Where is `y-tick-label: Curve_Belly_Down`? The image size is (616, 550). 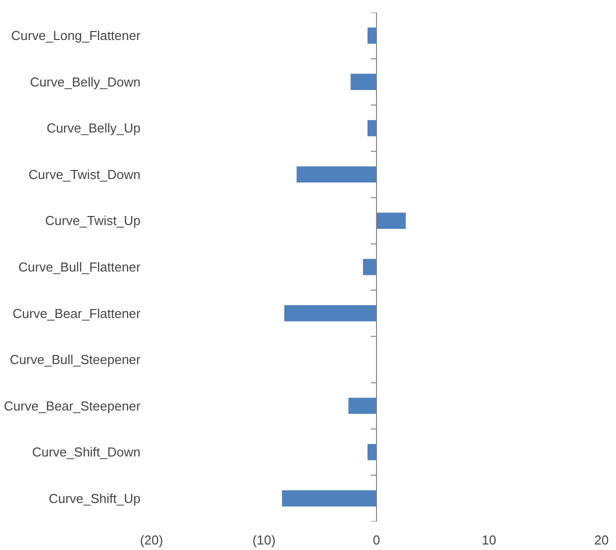
y-tick-label: Curve_Belly_Down is located at coordinates (85, 82).